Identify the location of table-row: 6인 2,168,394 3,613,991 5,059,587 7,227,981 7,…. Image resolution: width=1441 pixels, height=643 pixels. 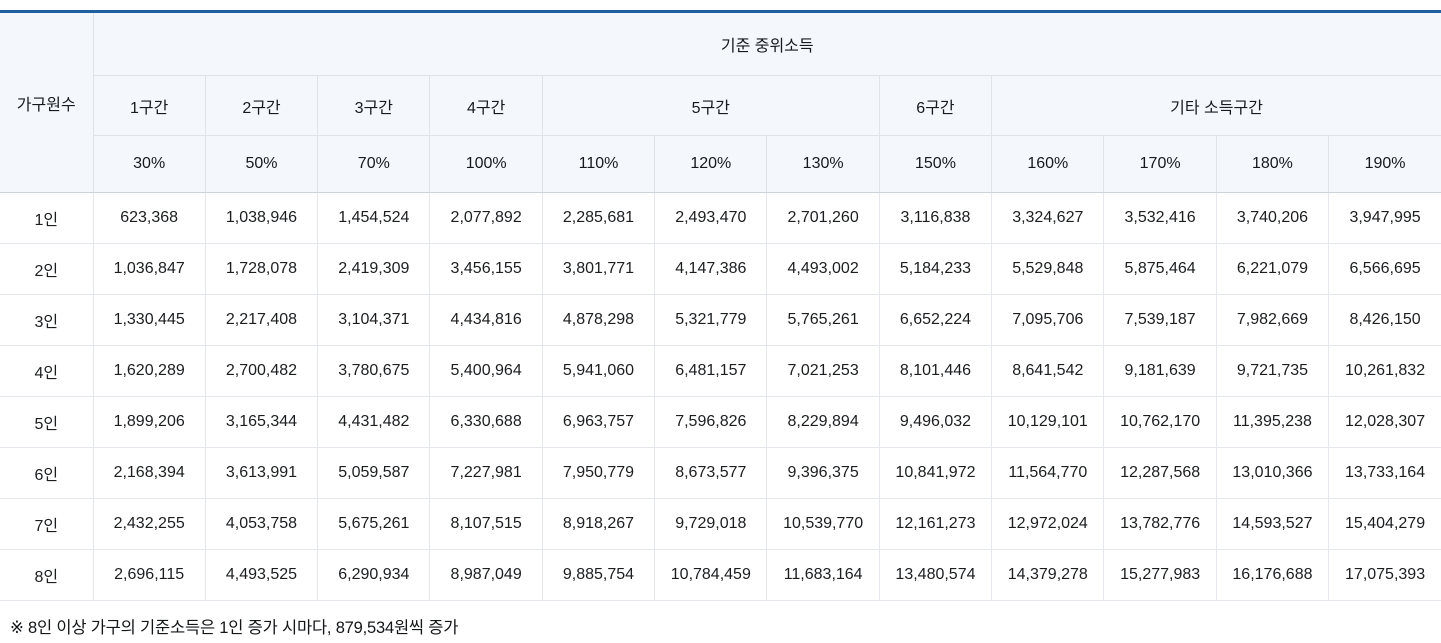
(720, 473).